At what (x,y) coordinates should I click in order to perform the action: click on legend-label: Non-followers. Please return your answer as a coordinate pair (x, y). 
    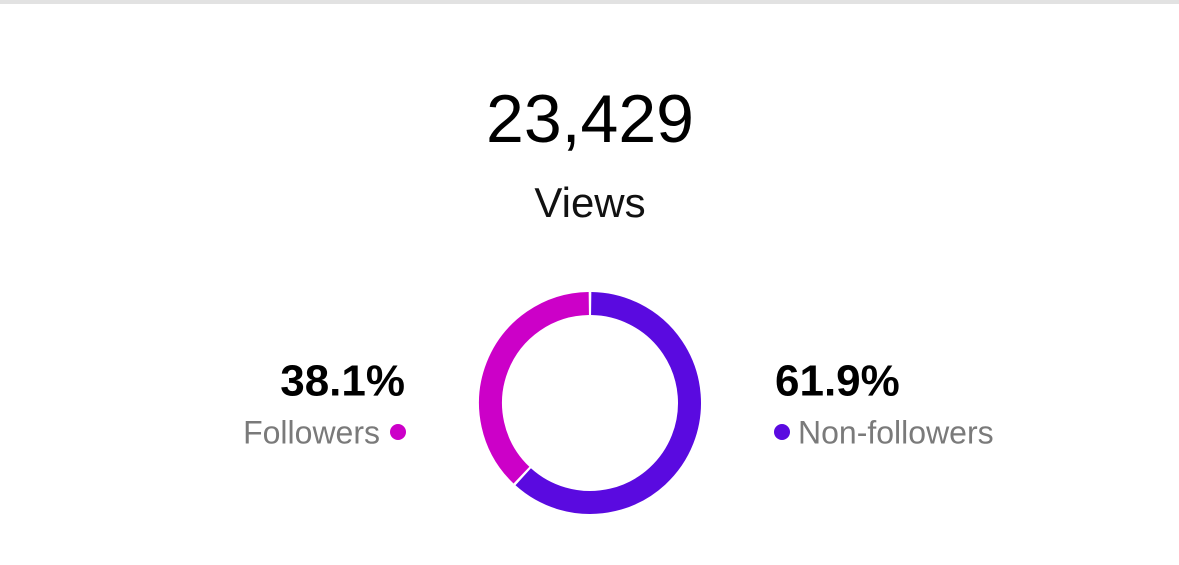
    Looking at the image, I should click on (896, 432).